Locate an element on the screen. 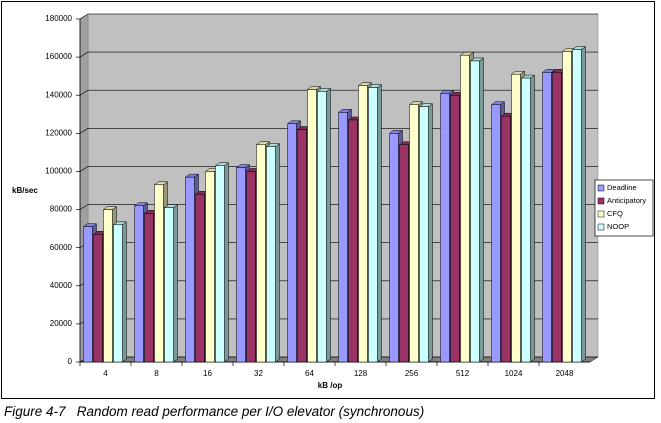  x-tick-label: 4 is located at coordinates (105, 373).